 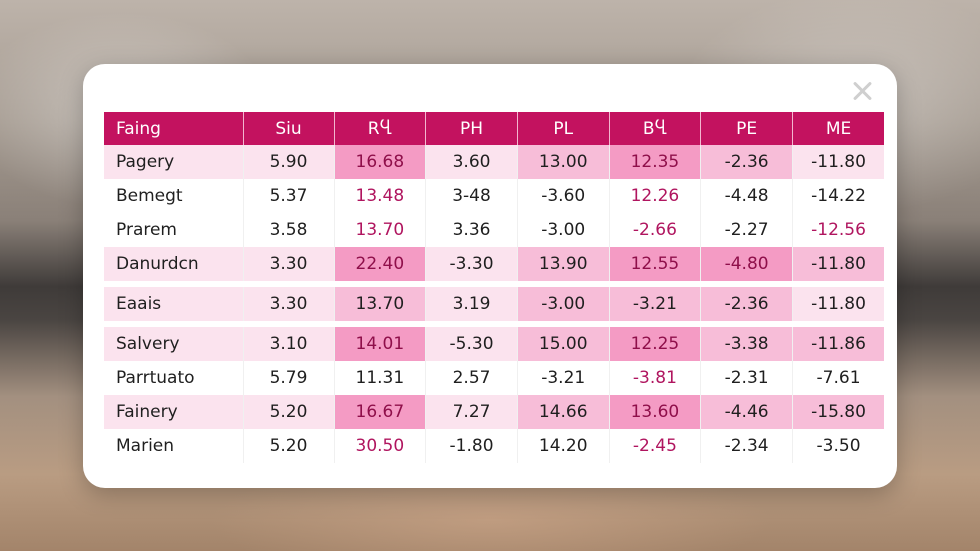 I want to click on table-cell: 5.37, so click(x=289, y=196).